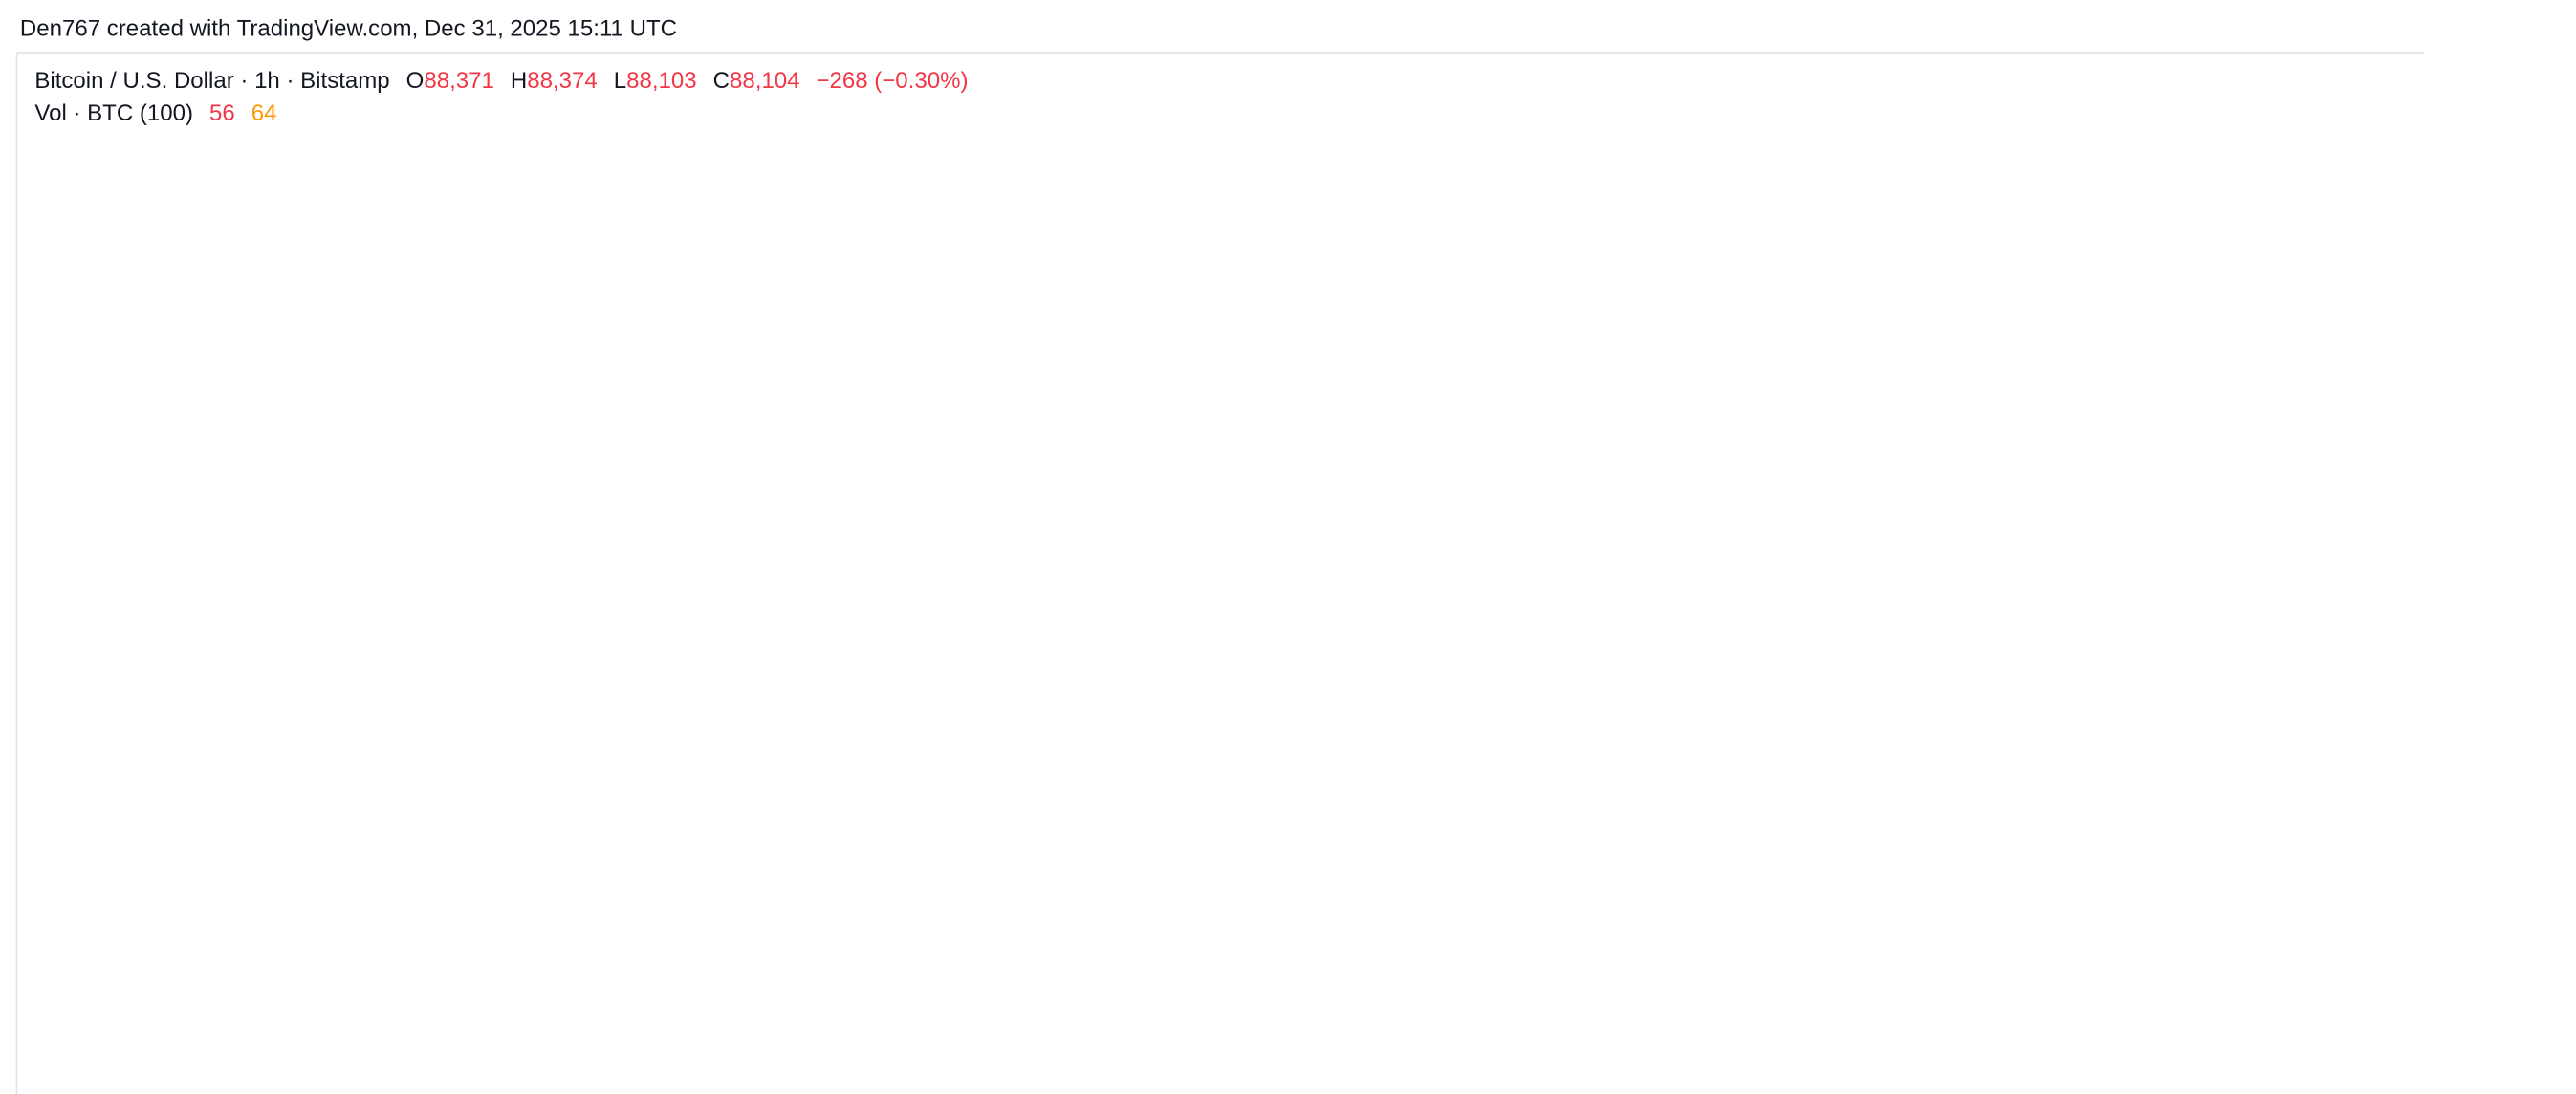  Describe the element at coordinates (765, 81) in the screenshot. I see `c-value: 88,104` at that location.